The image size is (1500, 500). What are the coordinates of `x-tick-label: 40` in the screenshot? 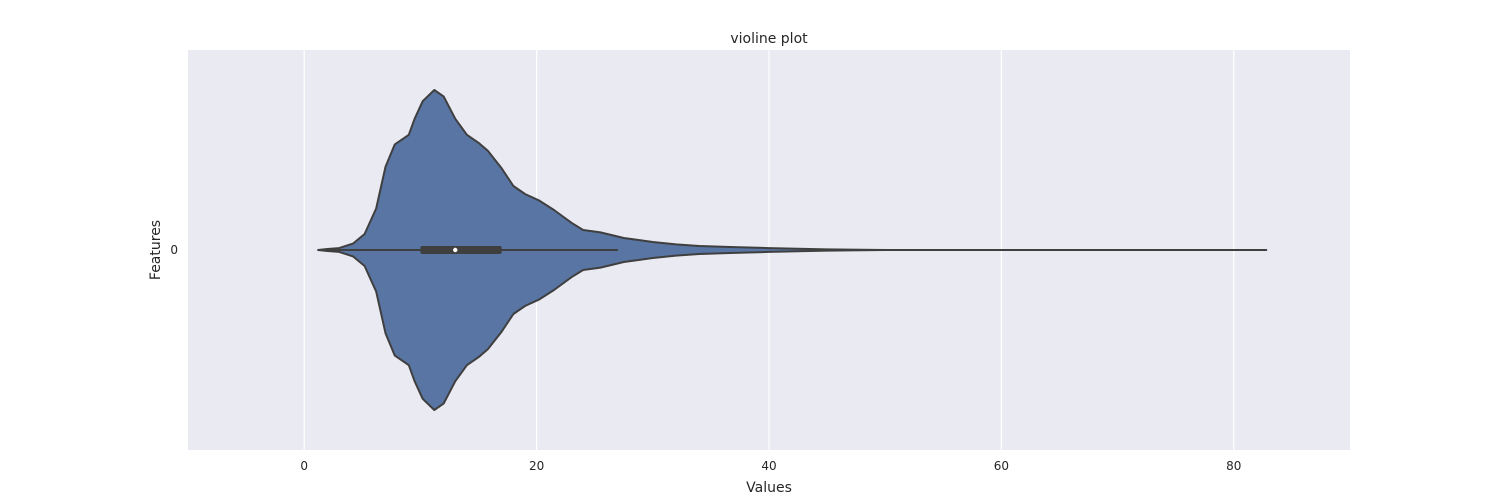 It's located at (768, 466).